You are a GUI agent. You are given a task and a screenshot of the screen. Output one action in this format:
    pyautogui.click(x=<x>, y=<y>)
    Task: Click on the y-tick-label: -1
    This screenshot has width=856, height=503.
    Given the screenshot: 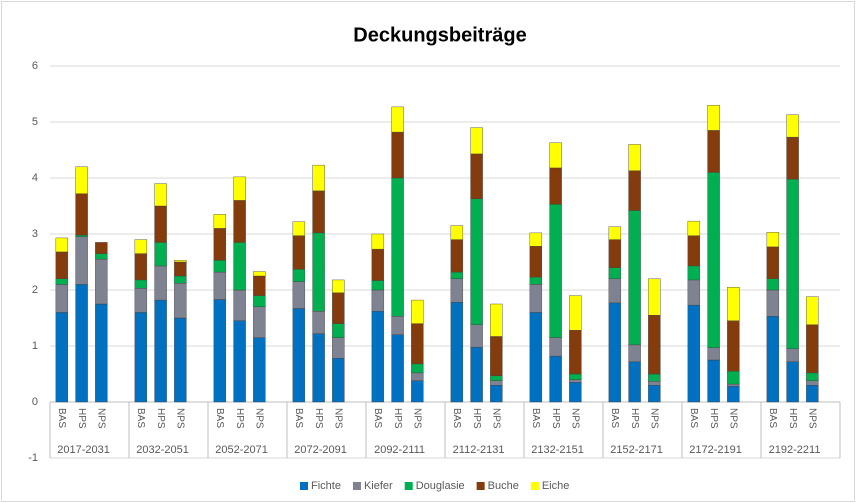 What is the action you would take?
    pyautogui.click(x=33, y=458)
    